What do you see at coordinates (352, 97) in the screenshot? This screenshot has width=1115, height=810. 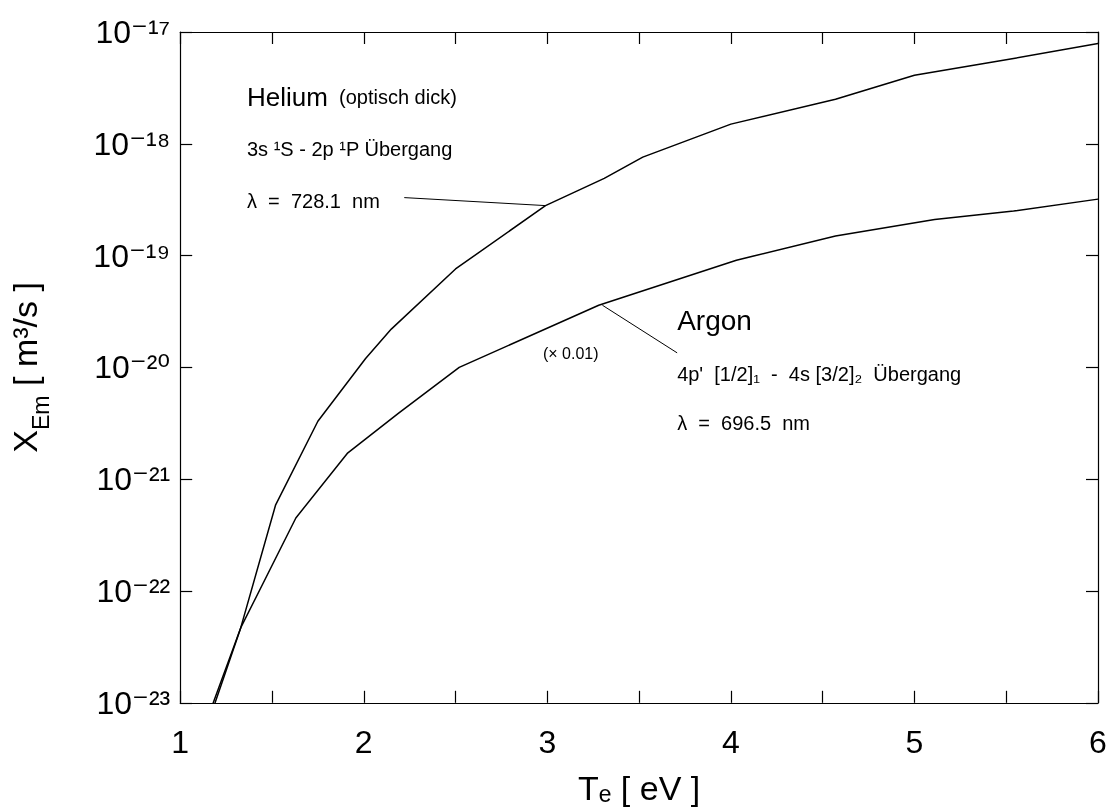 I see `annotation: Helium (optisch dick)` at bounding box center [352, 97].